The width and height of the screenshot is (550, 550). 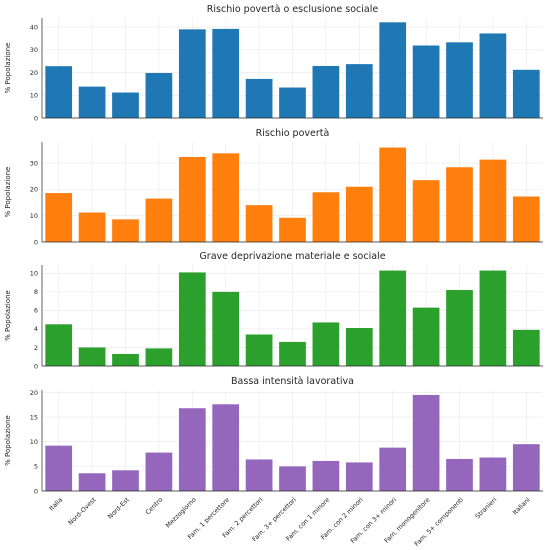 What do you see at coordinates (522, 506) in the screenshot?
I see `x-tick-label: Italiani` at bounding box center [522, 506].